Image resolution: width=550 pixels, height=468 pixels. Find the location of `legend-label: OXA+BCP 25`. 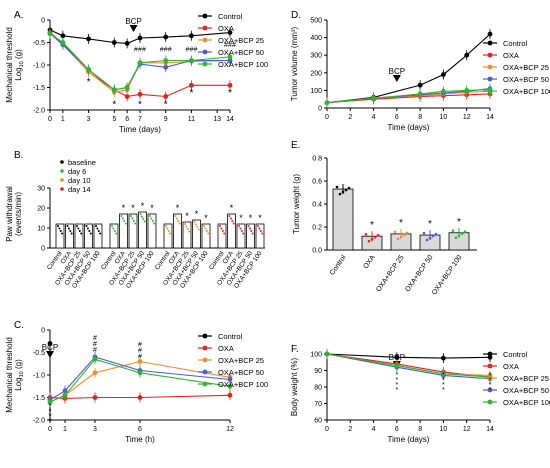

legend-label: OXA+BCP 25 is located at coordinates (241, 360).